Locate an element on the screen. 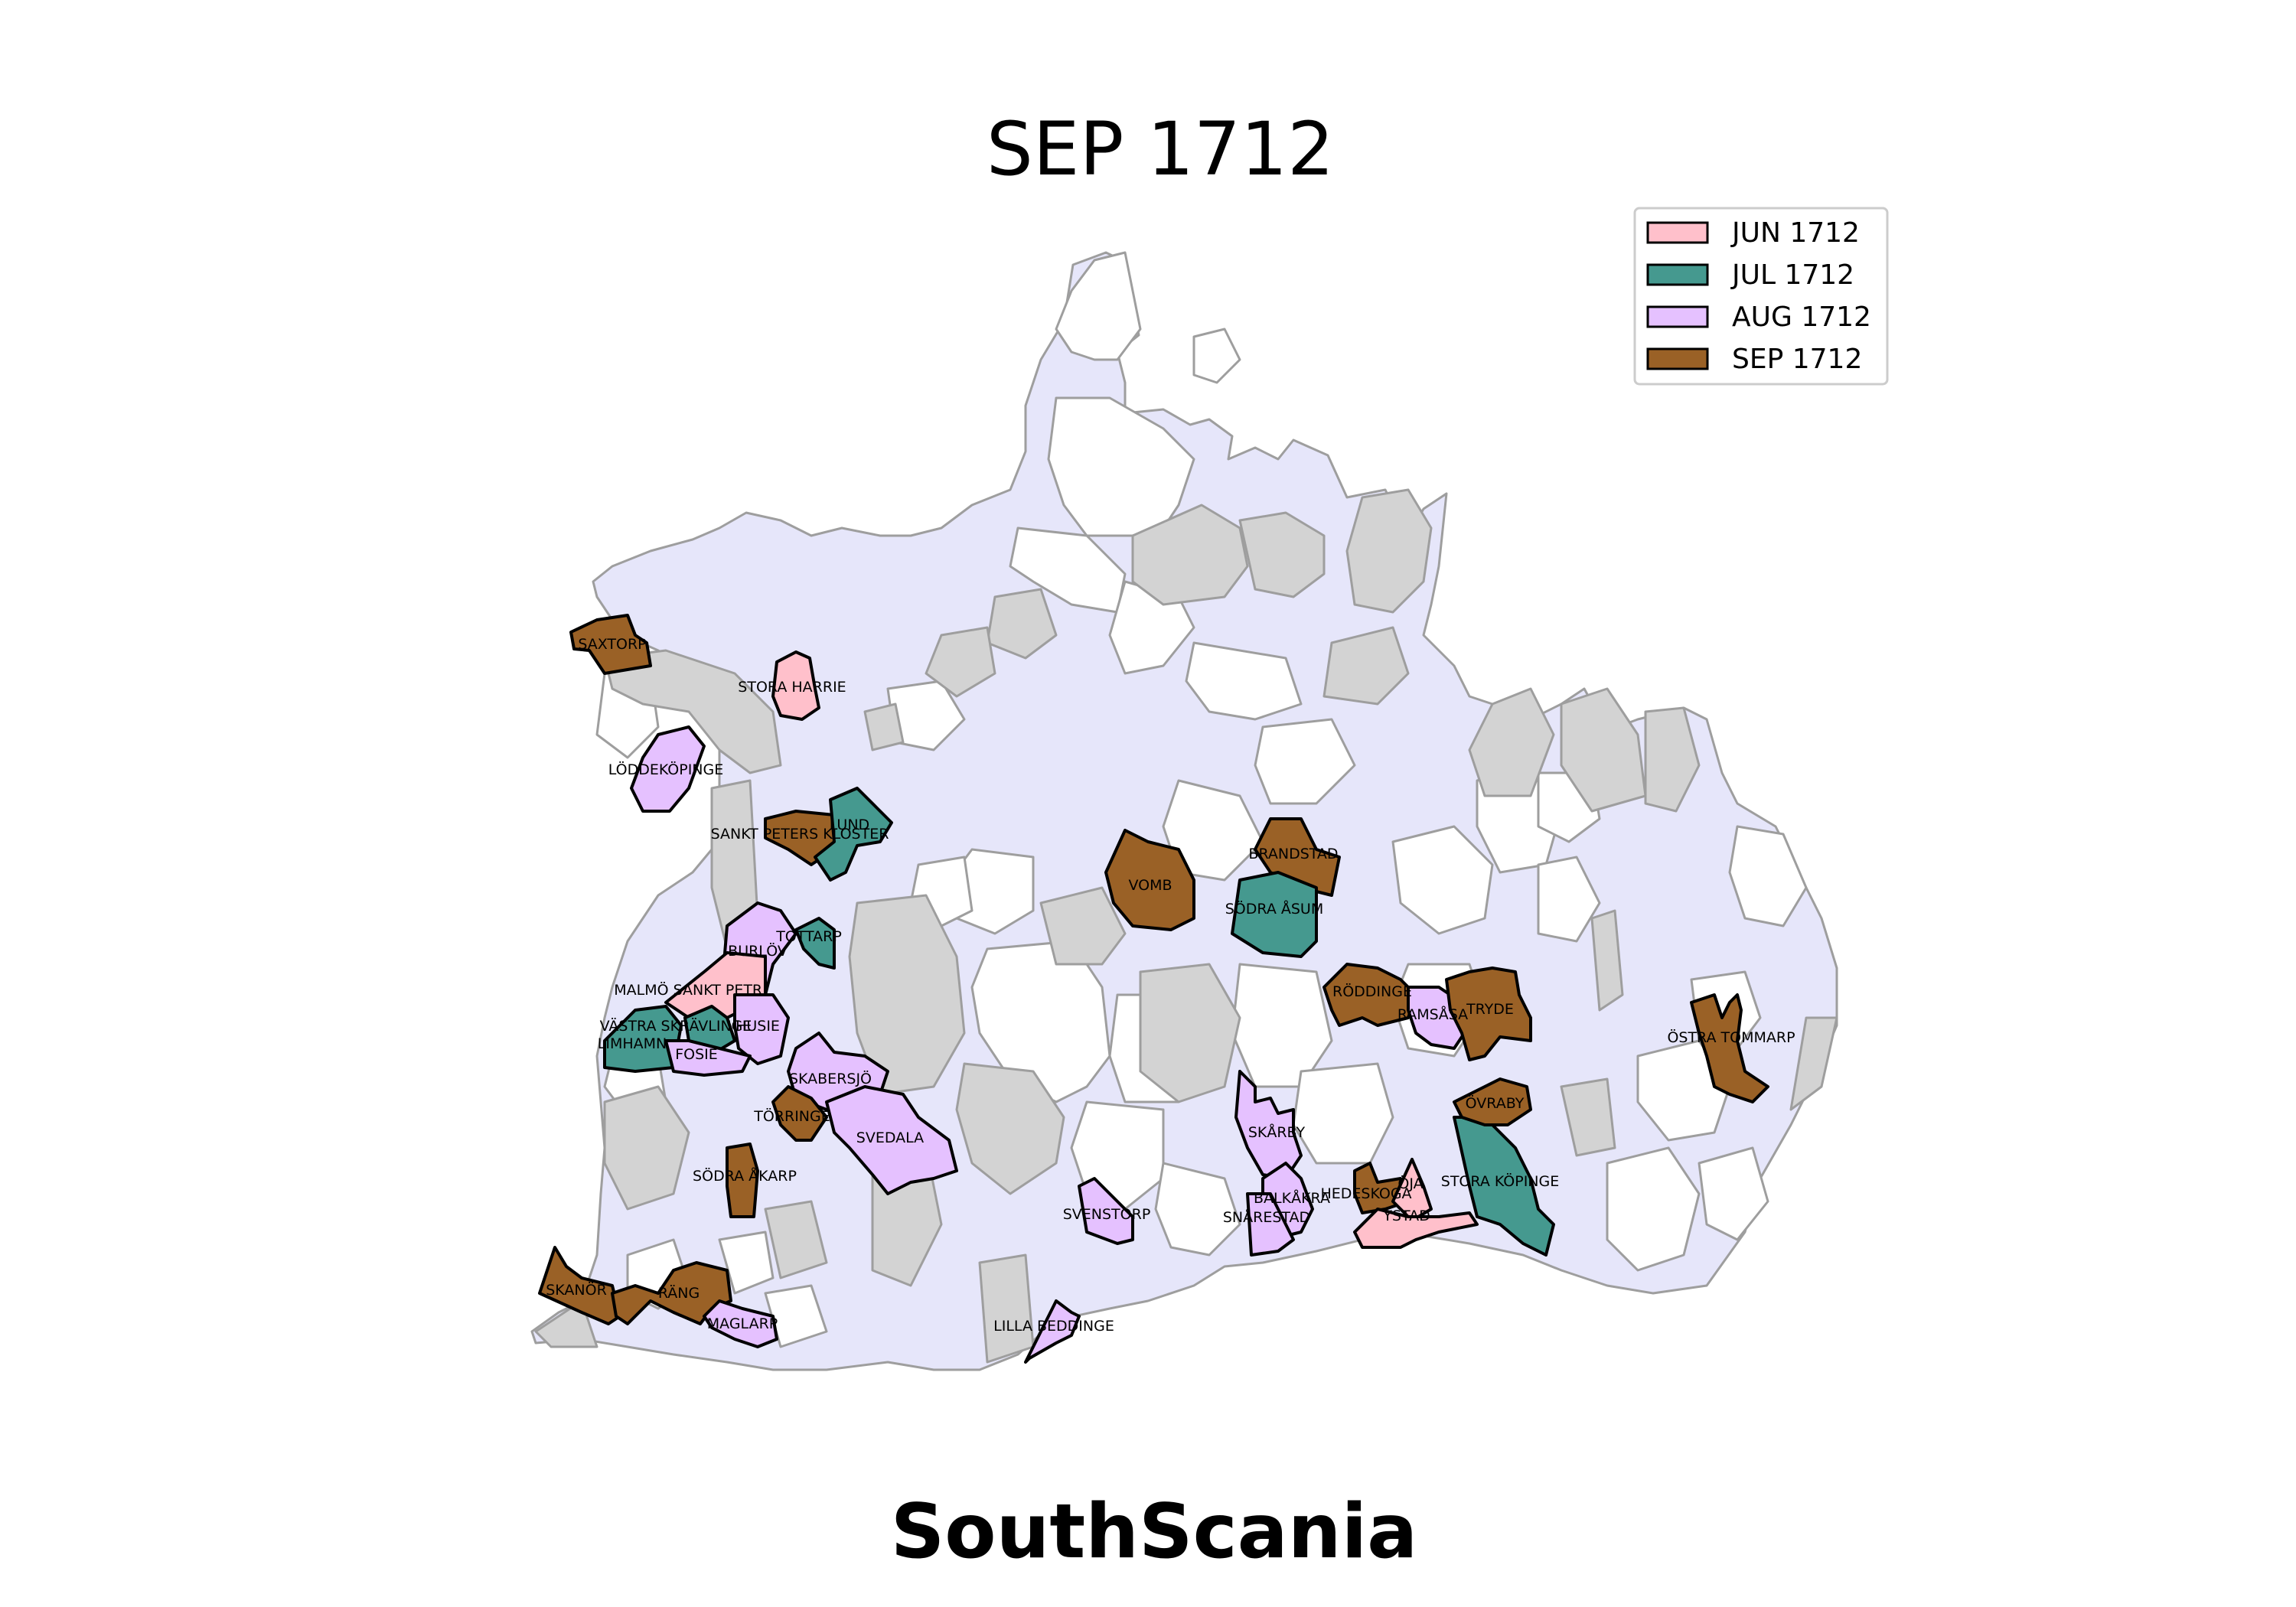  parish-roddinge is located at coordinates (1369, 995).